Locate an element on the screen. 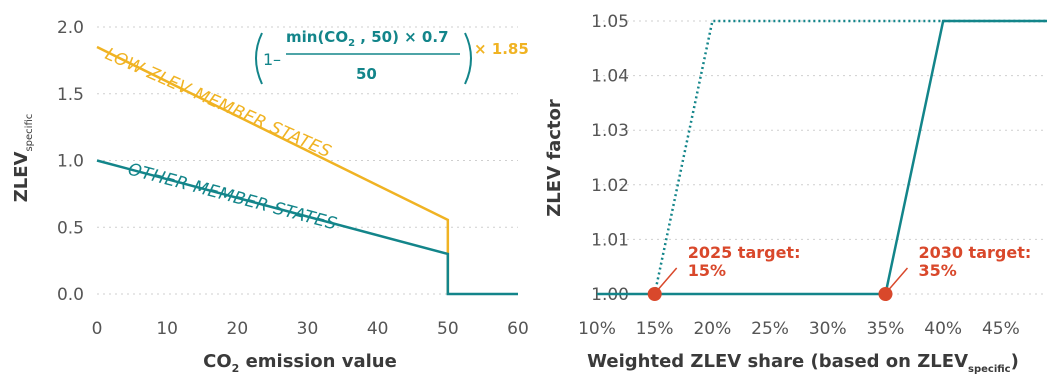 This screenshot has width=1056, height=378. right-x-tick-label: 20% is located at coordinates (712, 329).